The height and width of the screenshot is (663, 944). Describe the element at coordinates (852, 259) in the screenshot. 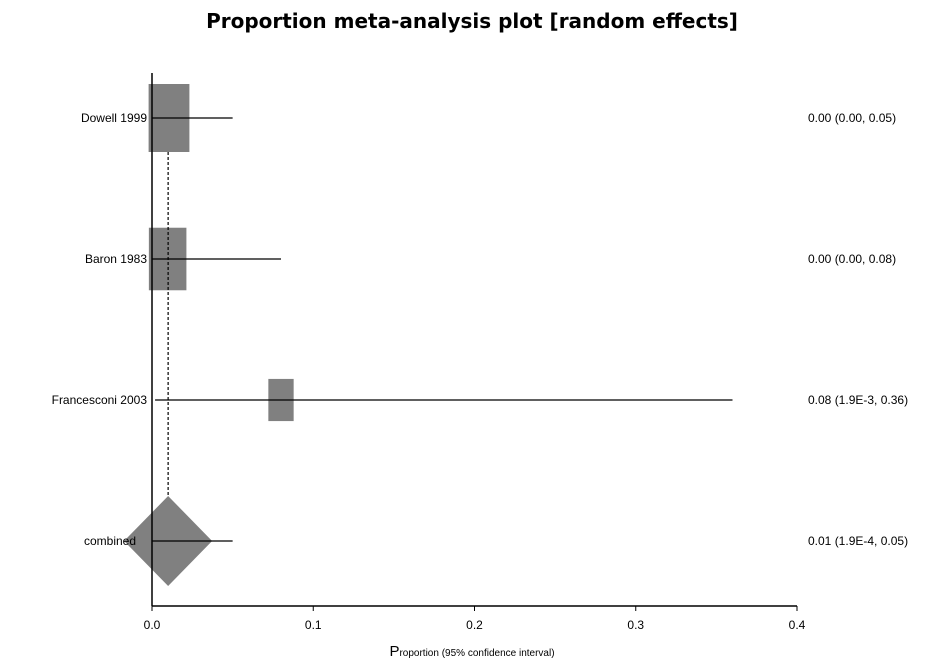

I see `study-estimate-label: 0.00 (0.00, 0.08)` at that location.